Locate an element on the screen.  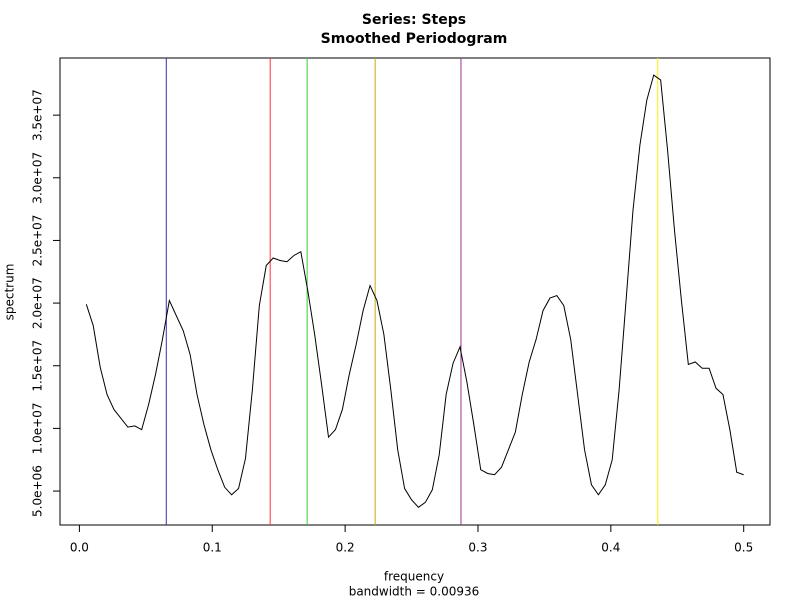
y-tick-label: 2.5e+07 is located at coordinates (38, 241).